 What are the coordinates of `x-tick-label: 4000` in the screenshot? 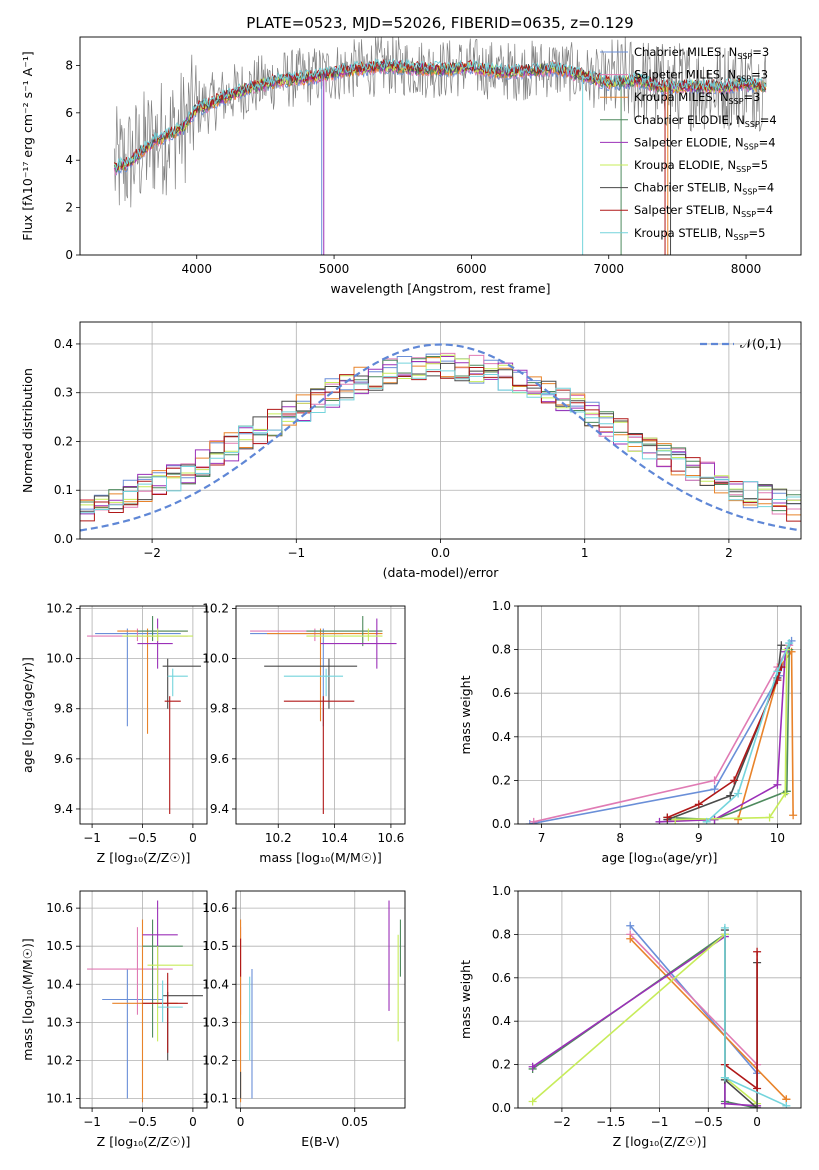 It's located at (196, 269).